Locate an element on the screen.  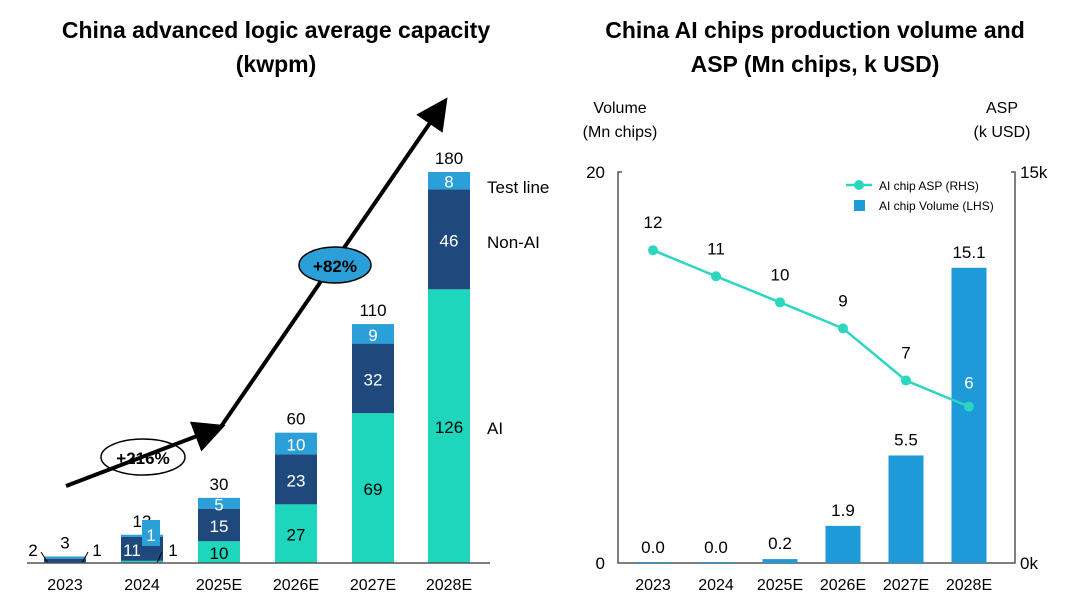
right-axis-title: (k USD) is located at coordinates (1002, 132).